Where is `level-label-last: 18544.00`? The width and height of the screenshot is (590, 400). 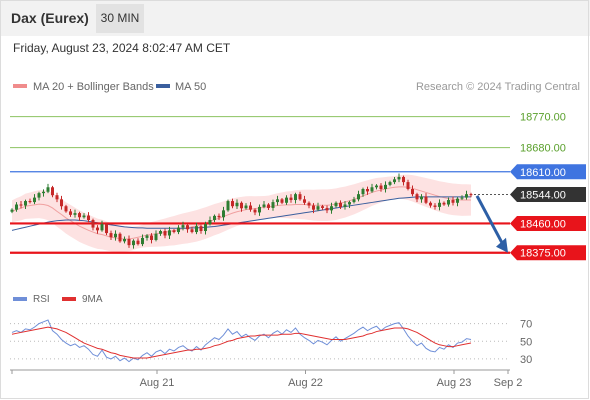
level-label-last: 18544.00 is located at coordinates (543, 196).